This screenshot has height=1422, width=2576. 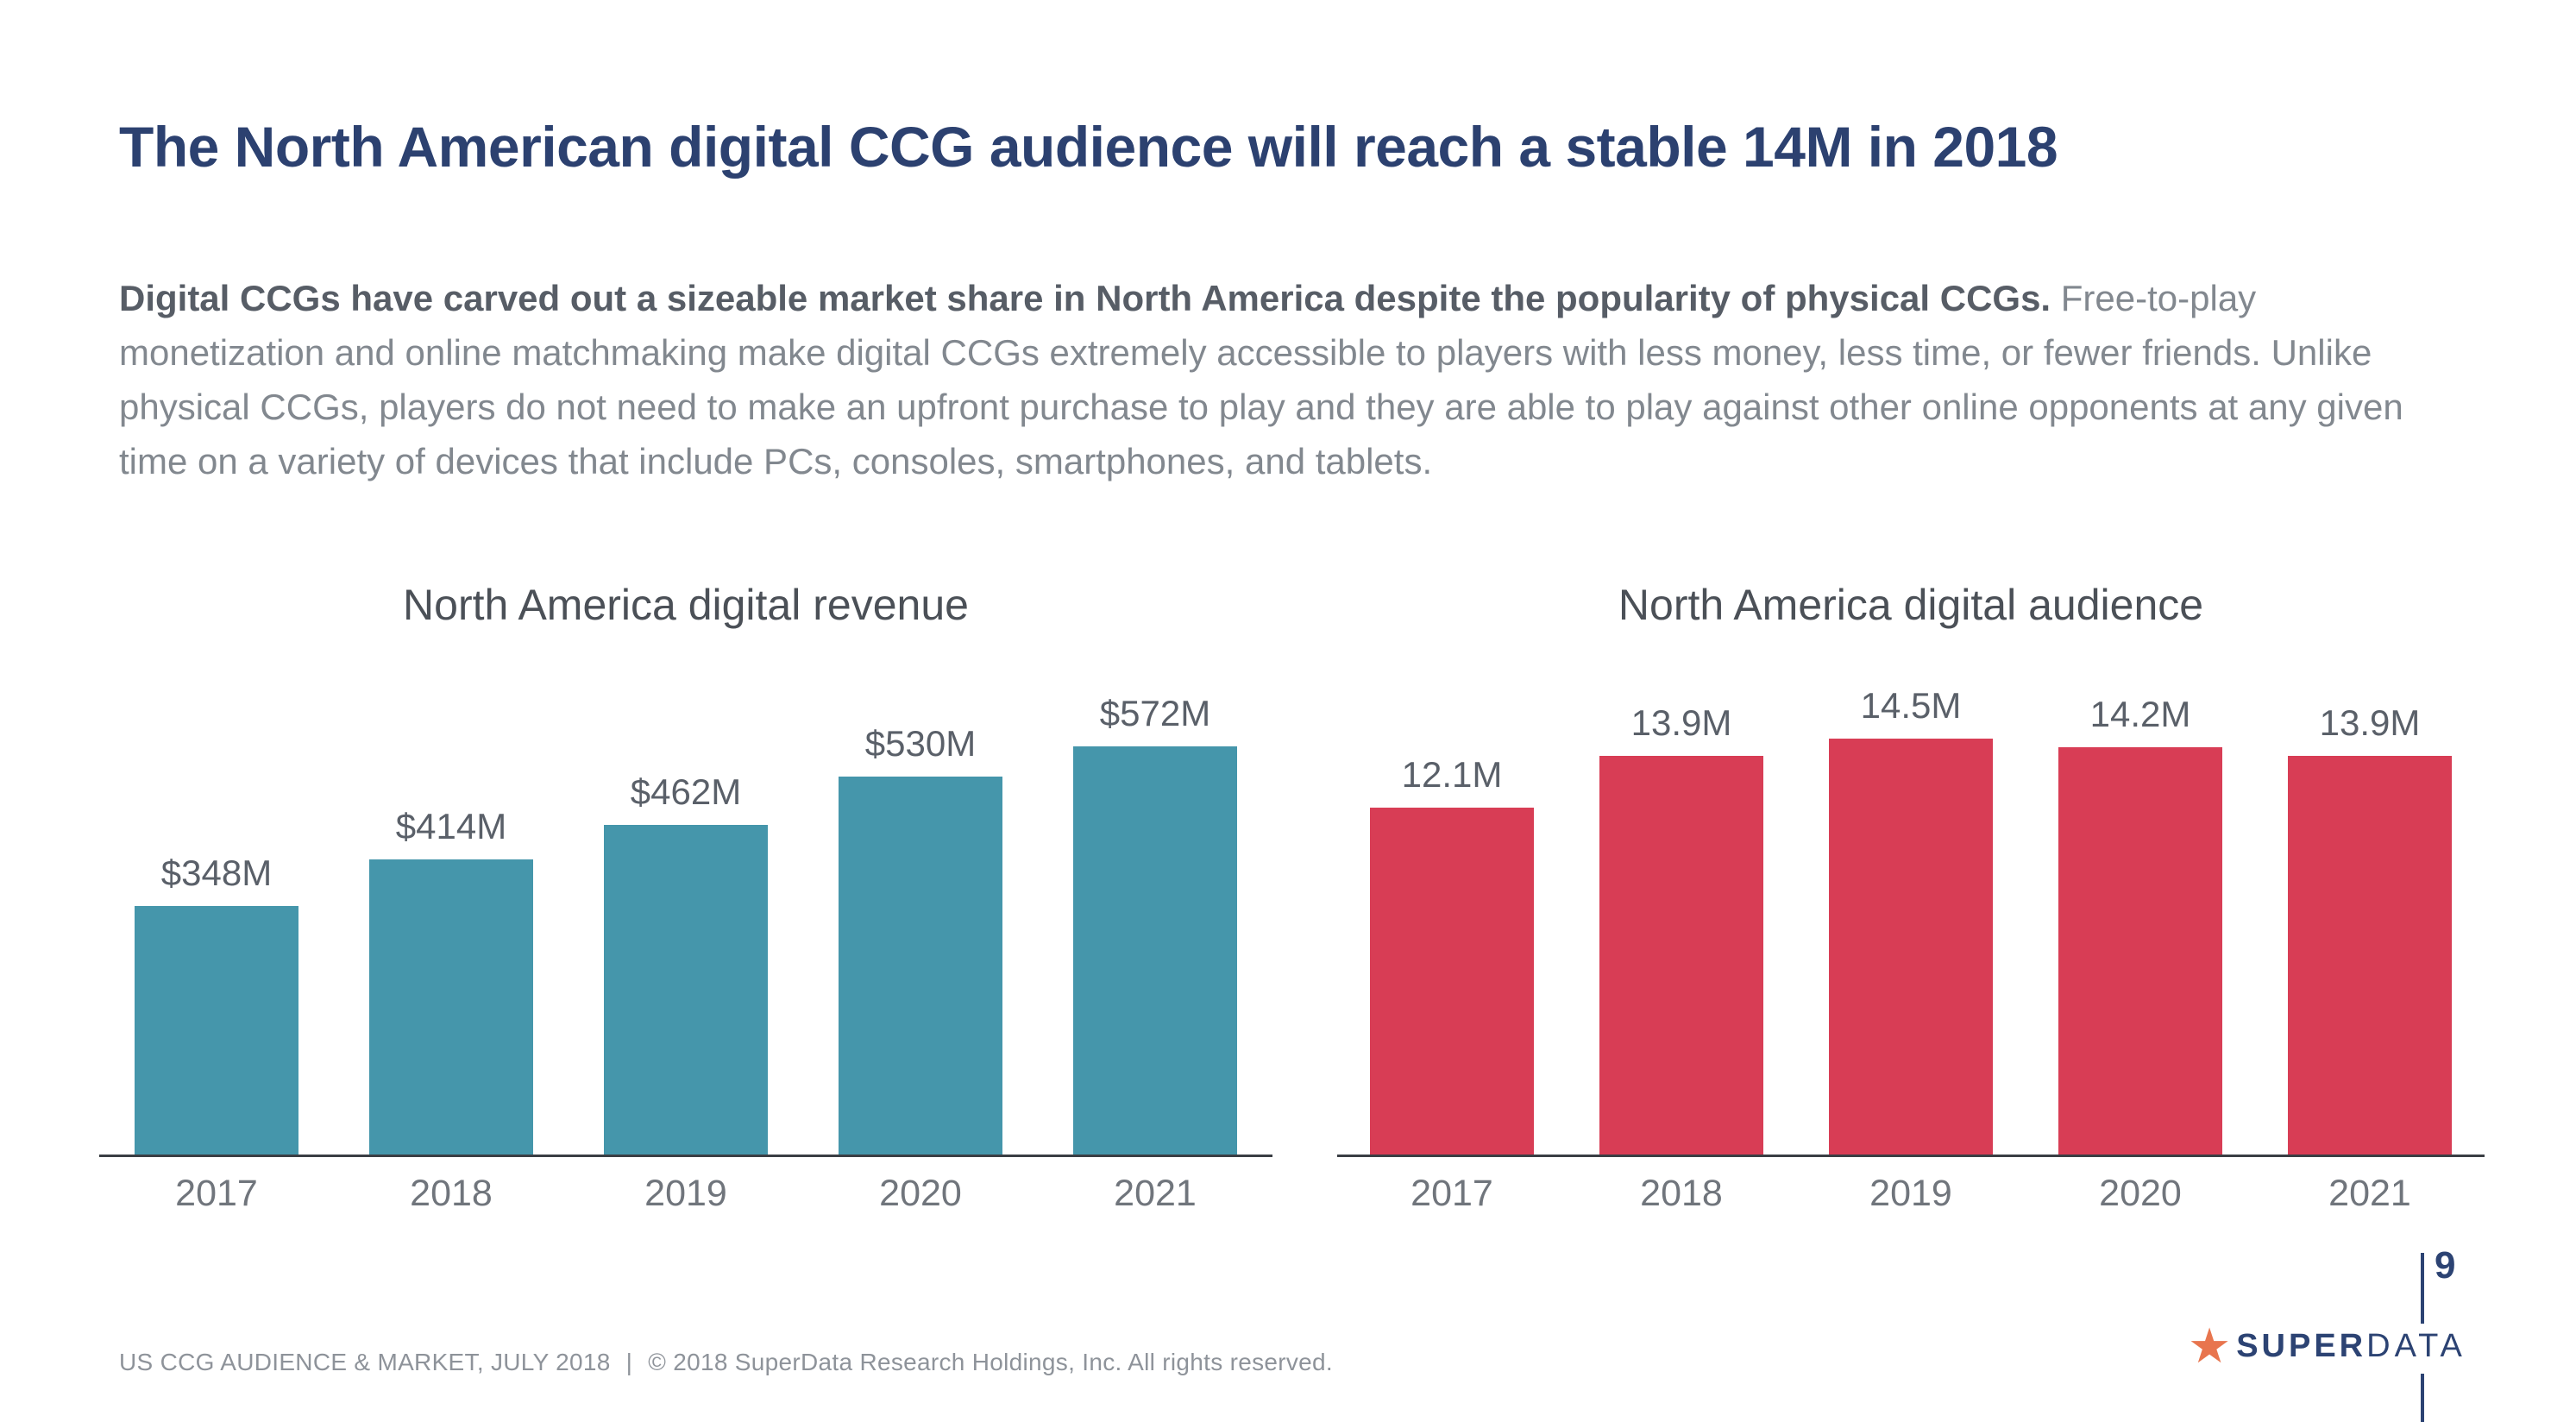 What do you see at coordinates (451, 826) in the screenshot?
I see `bar-value-label: $414M` at bounding box center [451, 826].